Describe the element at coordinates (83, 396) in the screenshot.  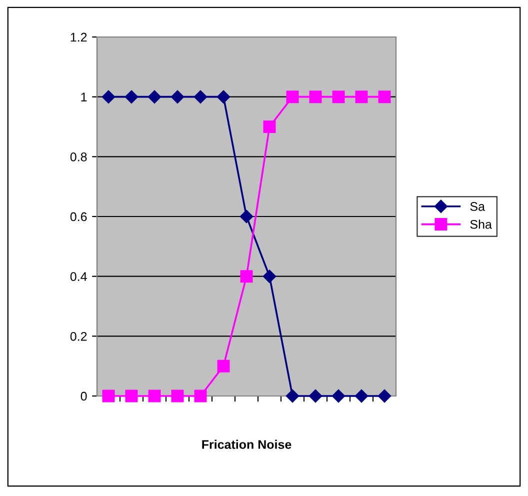
I see `y-tick-label: 0` at that location.